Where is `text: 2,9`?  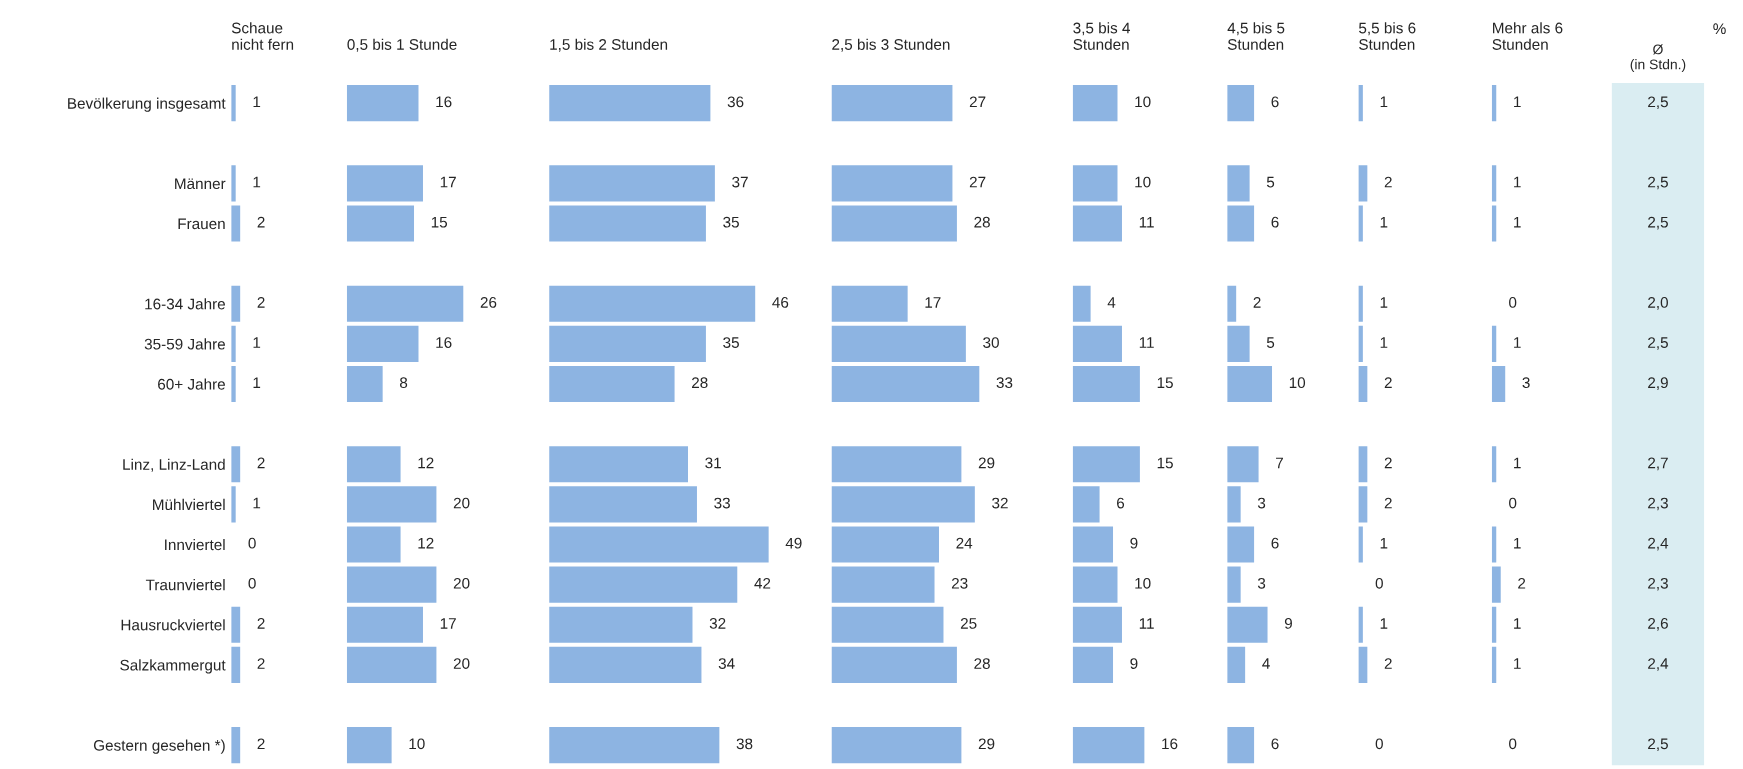 text: 2,9 is located at coordinates (1658, 383).